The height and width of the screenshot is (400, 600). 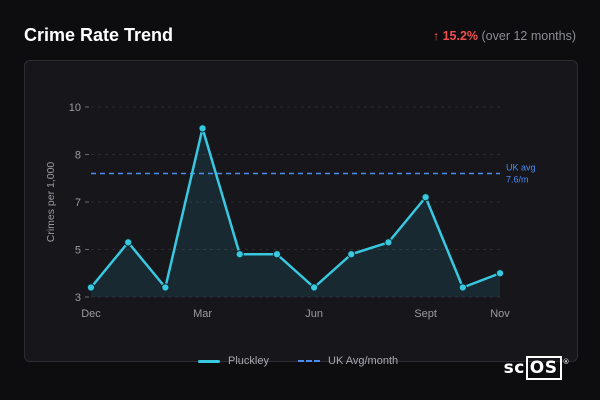 I want to click on x-tick-label: Sept, so click(x=425, y=314).